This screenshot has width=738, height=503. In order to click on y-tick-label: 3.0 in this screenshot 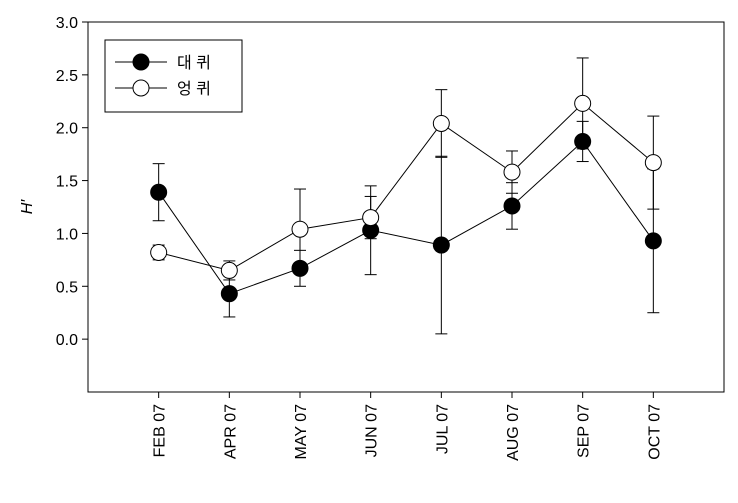, I will do `click(67, 23)`.